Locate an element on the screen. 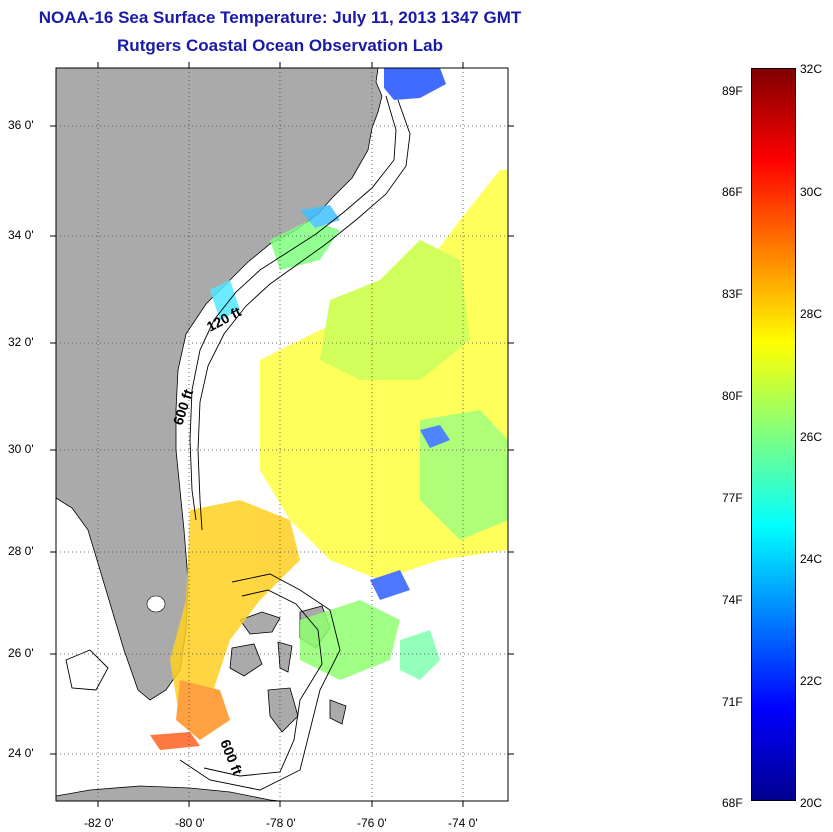  lon-label: -74 0' is located at coordinates (463, 823).